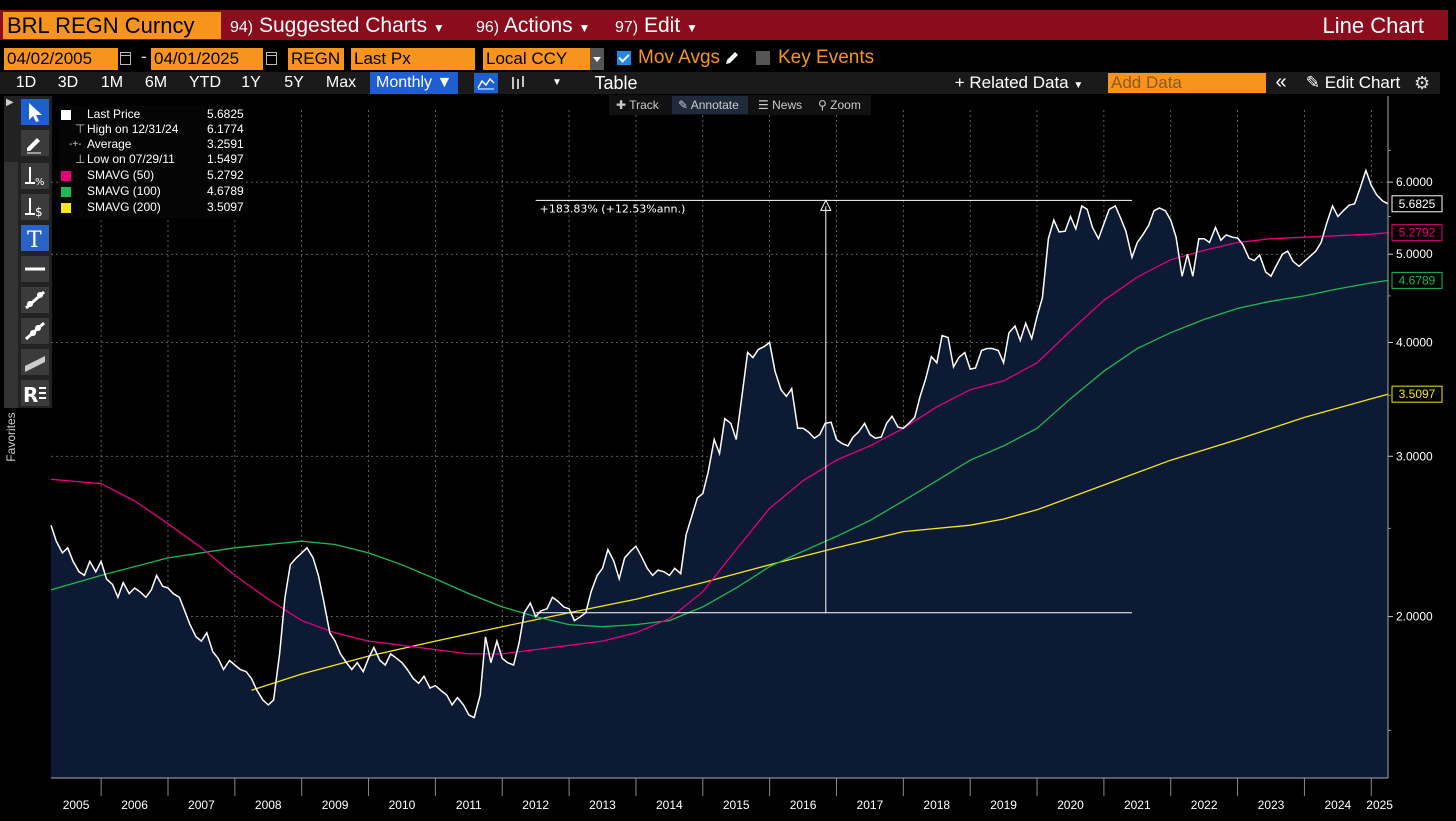 The height and width of the screenshot is (821, 1456). Describe the element at coordinates (35, 269) in the screenshot. I see `horizontal-line-tool` at that location.